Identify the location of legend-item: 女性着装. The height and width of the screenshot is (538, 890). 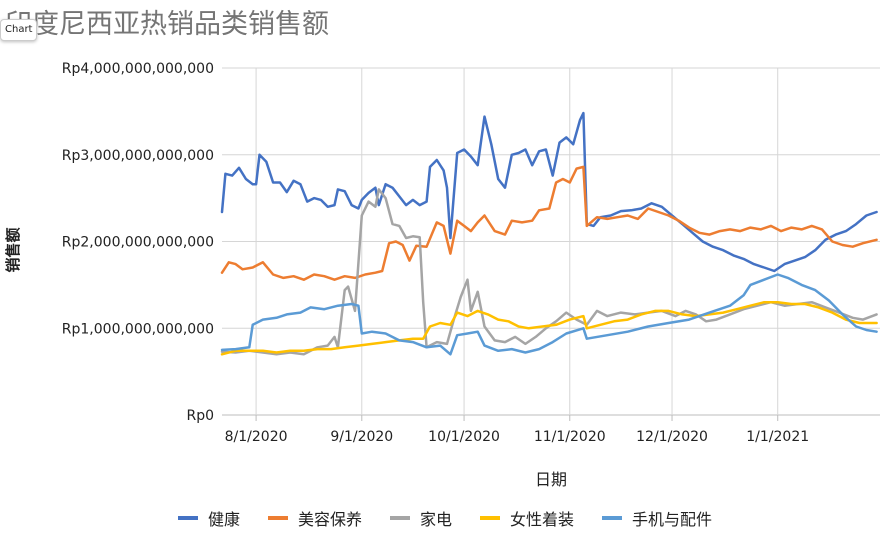
(527, 518).